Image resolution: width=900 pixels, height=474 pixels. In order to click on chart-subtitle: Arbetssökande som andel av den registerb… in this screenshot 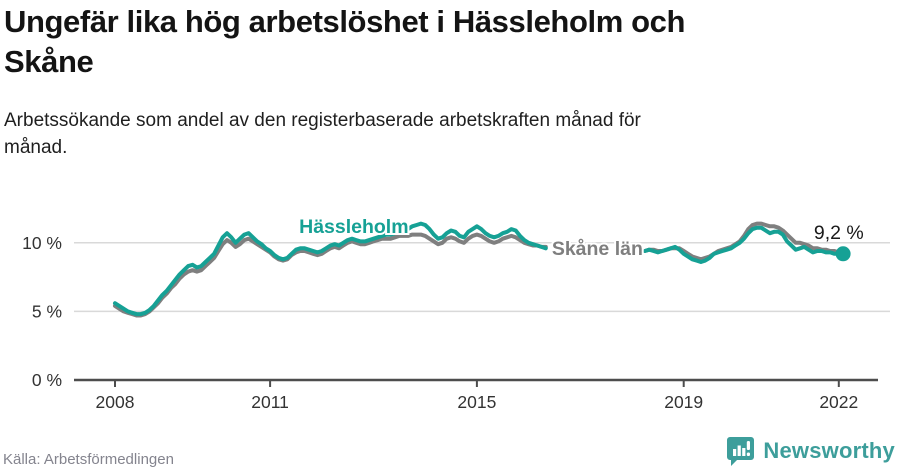, I will do `click(322, 134)`.